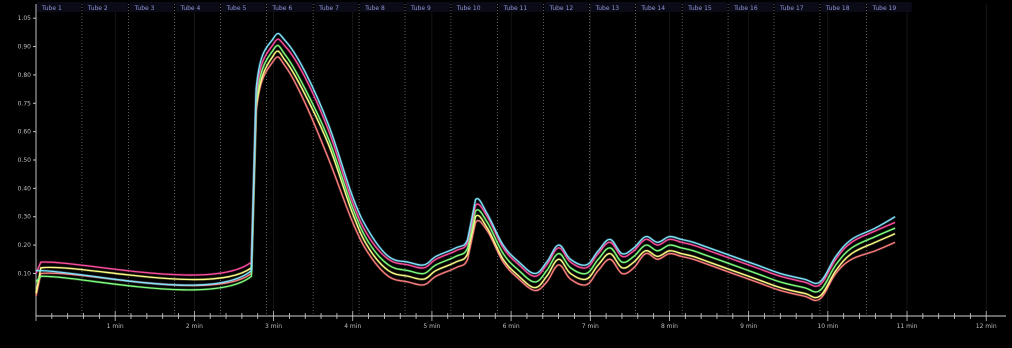 The width and height of the screenshot is (1012, 348). I want to click on fraction-label: Tube 12, so click(561, 8).